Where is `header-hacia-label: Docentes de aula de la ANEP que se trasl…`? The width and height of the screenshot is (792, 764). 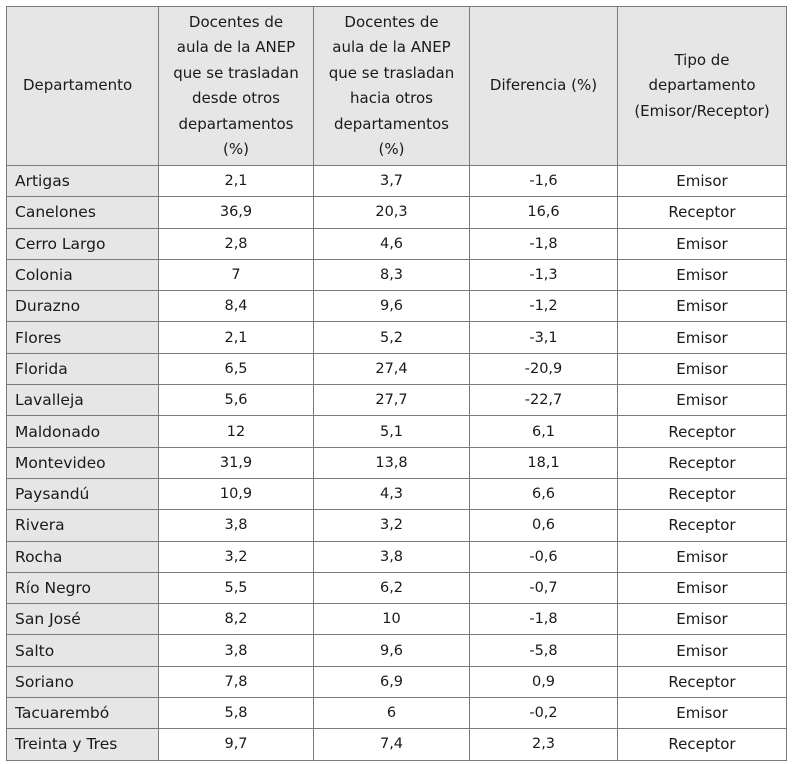 header-hacia-label: Docentes de aula de la ANEP que se trasl… is located at coordinates (391, 85).